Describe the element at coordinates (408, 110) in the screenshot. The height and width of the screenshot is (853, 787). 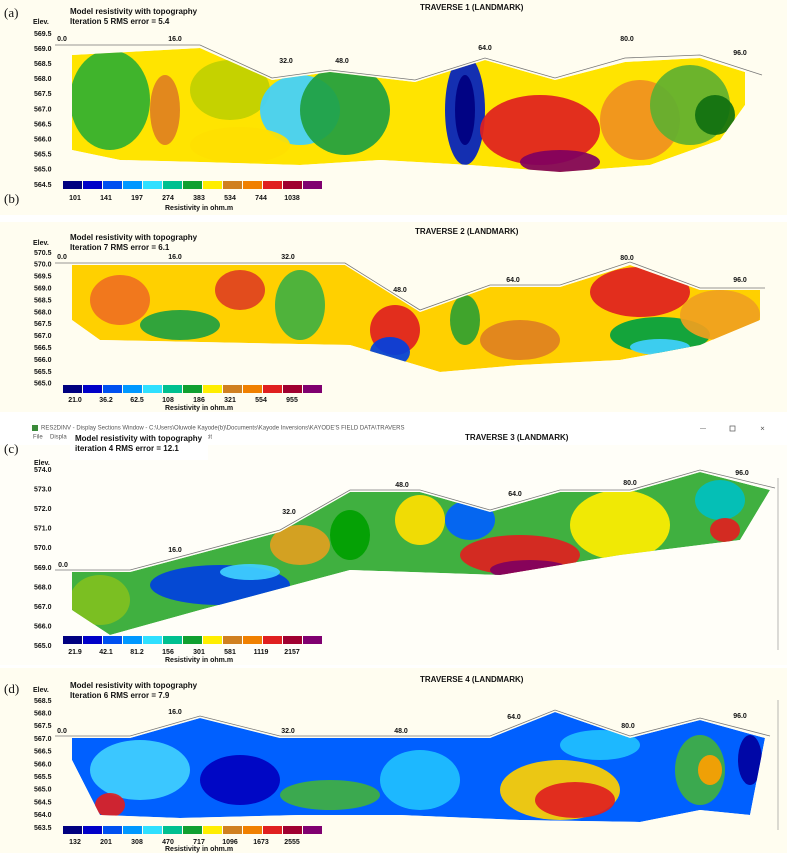
I see `resistivity-section` at that location.